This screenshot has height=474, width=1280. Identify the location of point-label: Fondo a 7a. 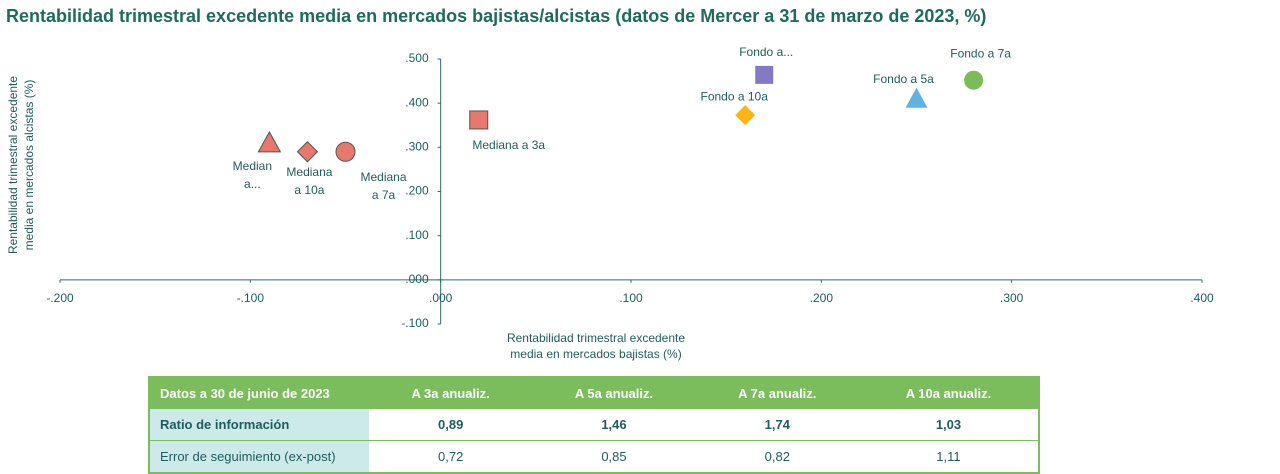
(980, 53).